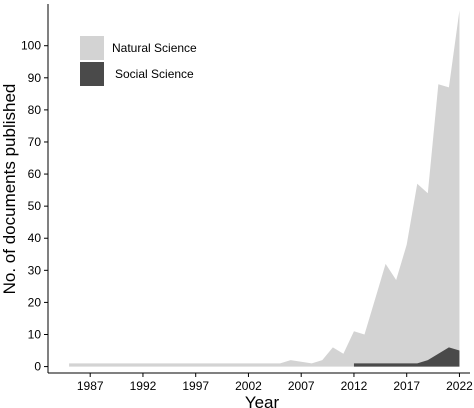  Describe the element at coordinates (406, 386) in the screenshot. I see `x-tick-label: 2017` at that location.